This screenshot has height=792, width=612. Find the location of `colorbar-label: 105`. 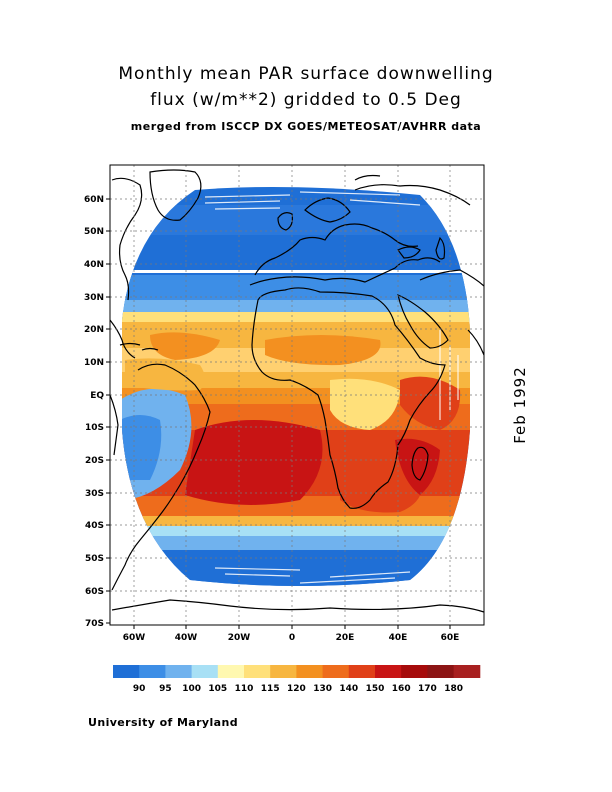

colorbar-label: 105 is located at coordinates (217, 689).